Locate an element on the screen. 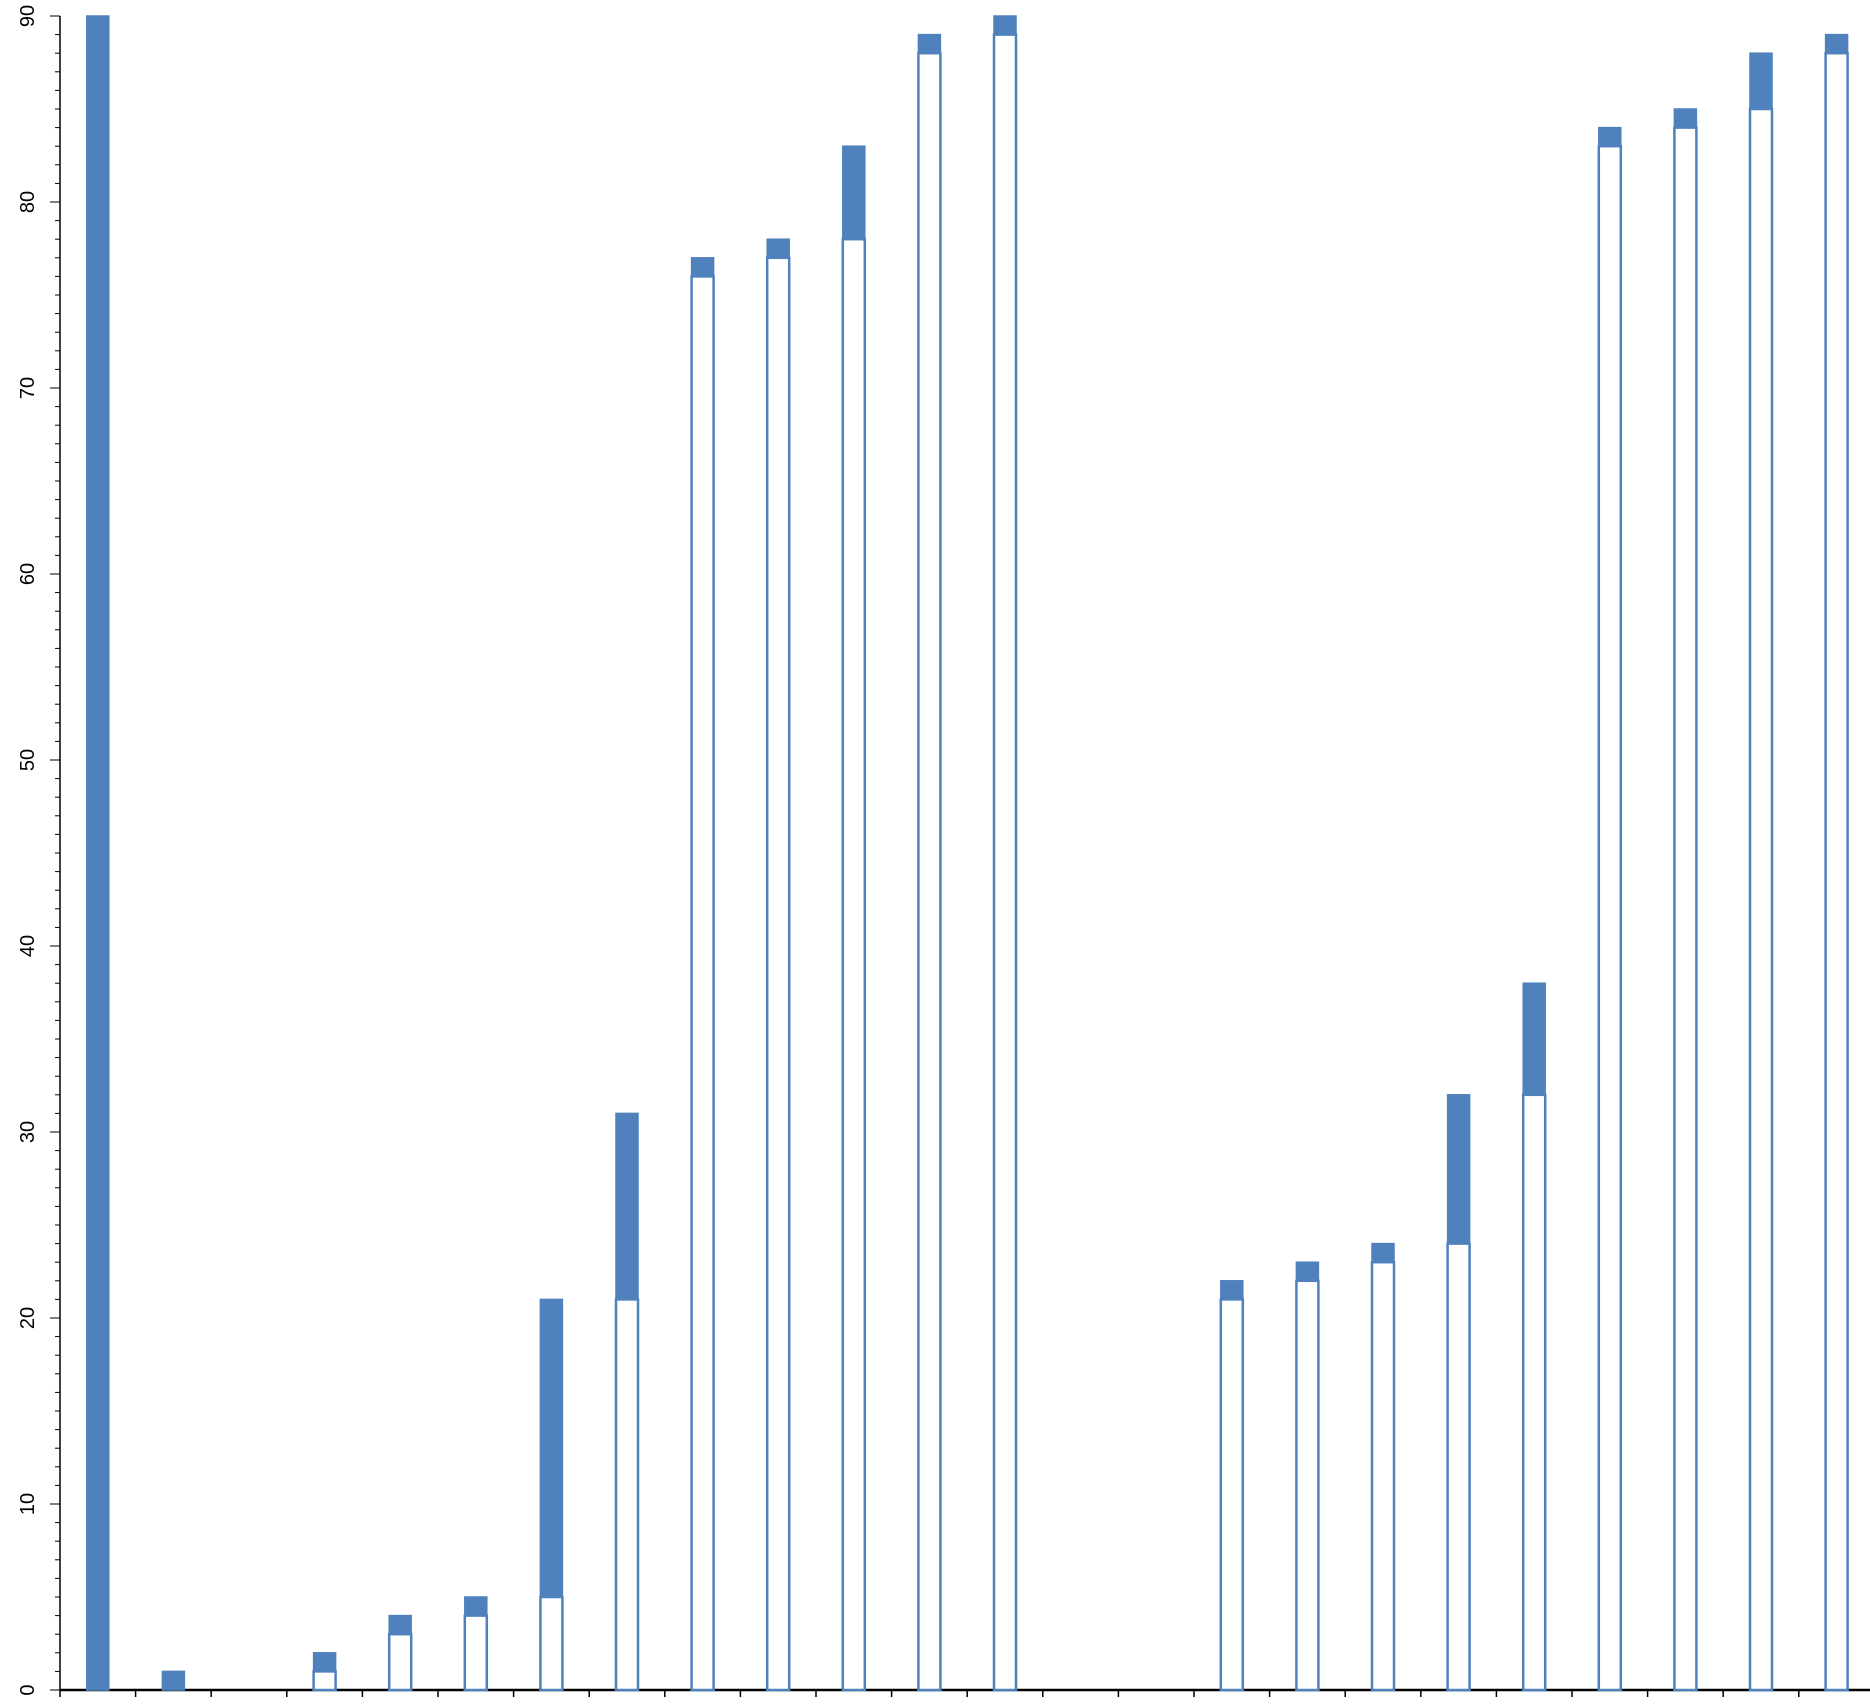 This screenshot has height=1707, width=1870. y-tick-label: 70 is located at coordinates (28, 388).